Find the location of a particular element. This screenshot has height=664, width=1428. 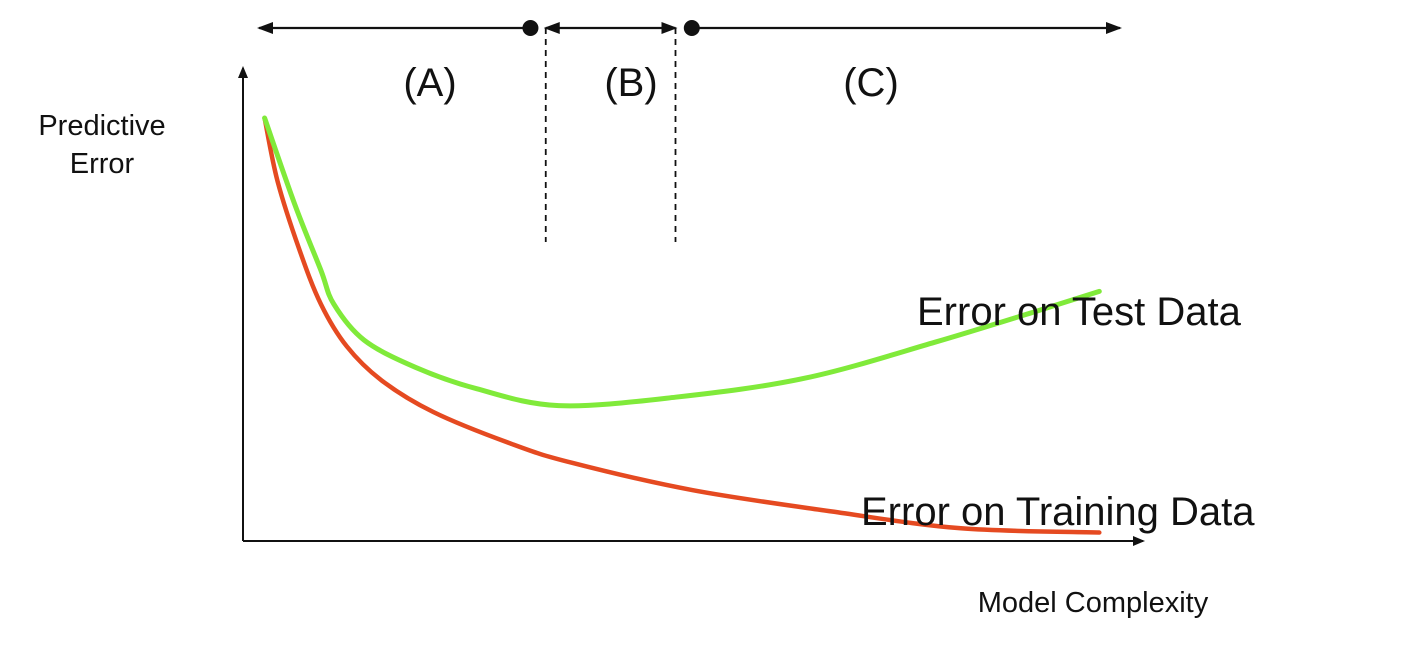

region-c-start-dot is located at coordinates (691, 28).